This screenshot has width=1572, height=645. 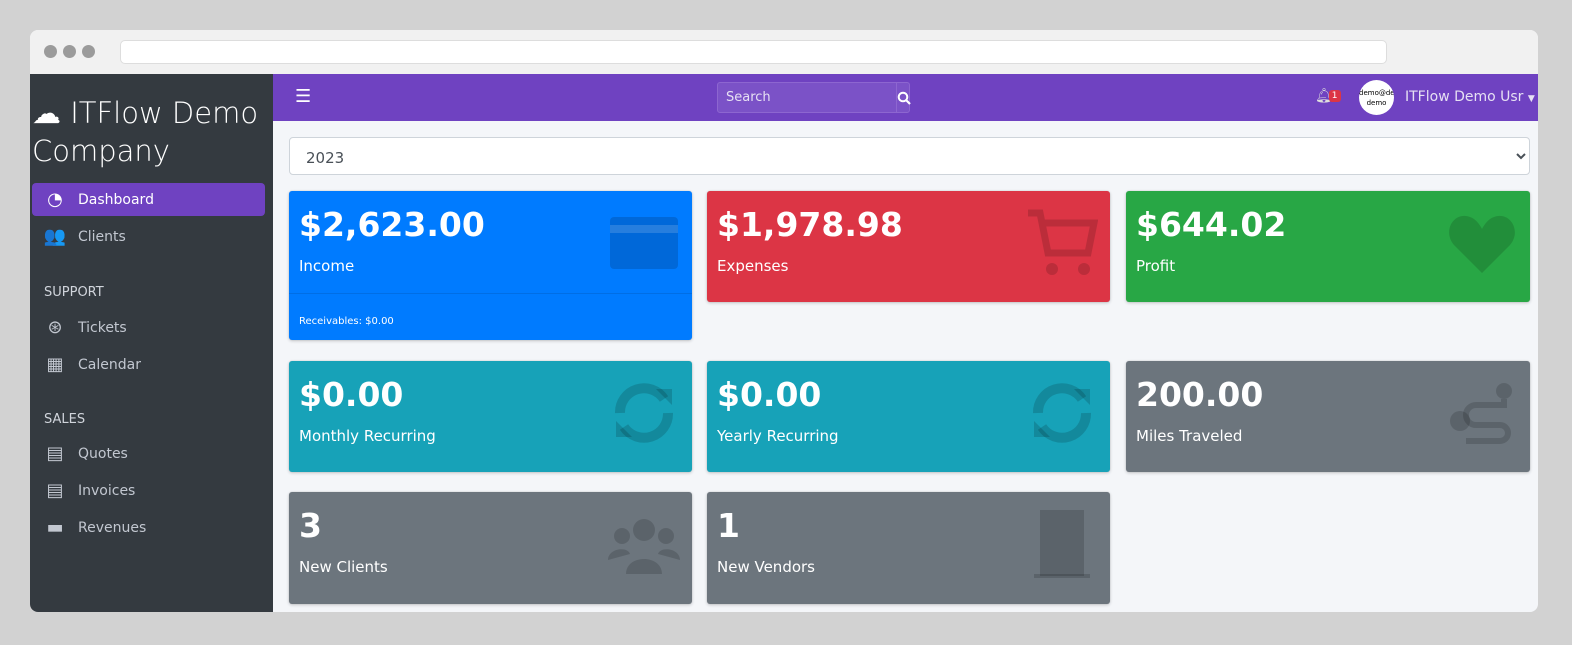 I want to click on sidebar-item-invoices: ▤ Invoices, so click(x=148, y=490).